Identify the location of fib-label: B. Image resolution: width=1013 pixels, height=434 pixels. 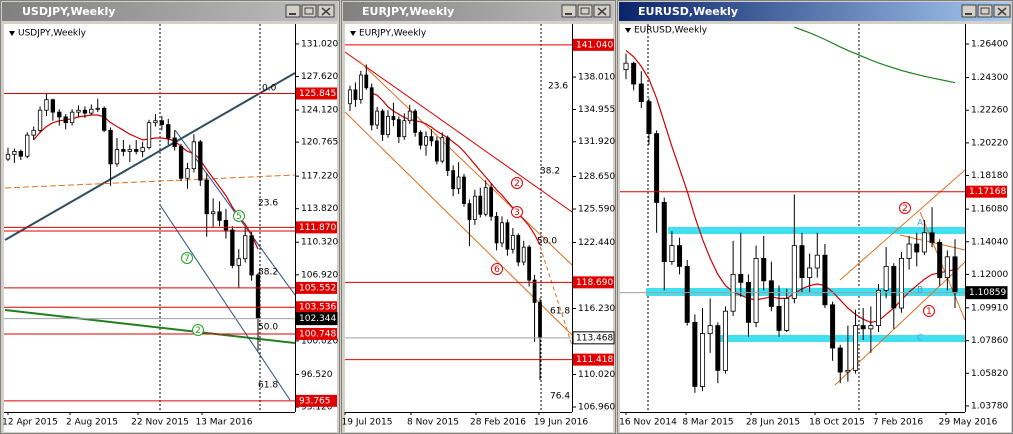
(920, 291).